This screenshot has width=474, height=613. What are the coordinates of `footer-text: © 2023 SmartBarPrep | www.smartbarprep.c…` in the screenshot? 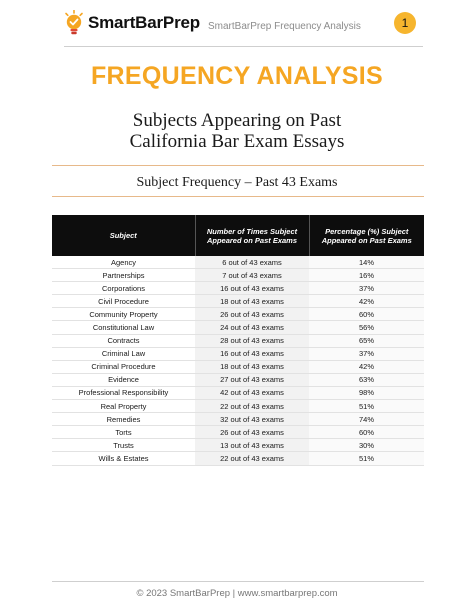 It's located at (237, 593).